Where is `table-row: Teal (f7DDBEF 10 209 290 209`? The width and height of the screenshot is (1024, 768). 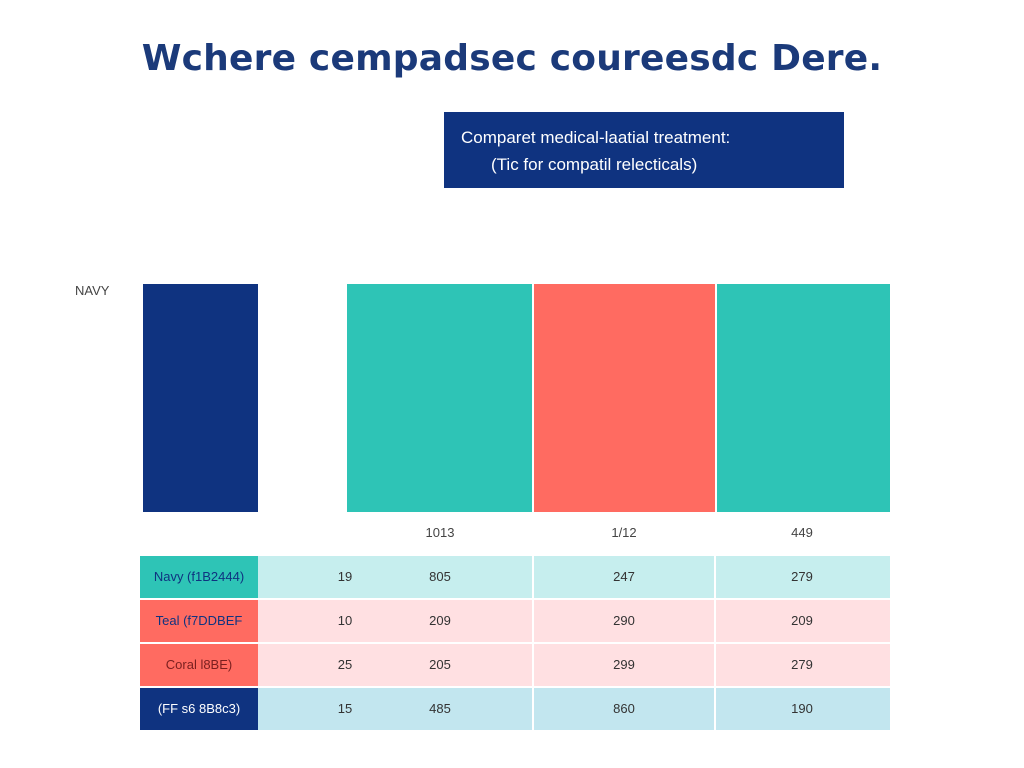 table-row: Teal (f7DDBEF 10 209 290 209 is located at coordinates (515, 621).